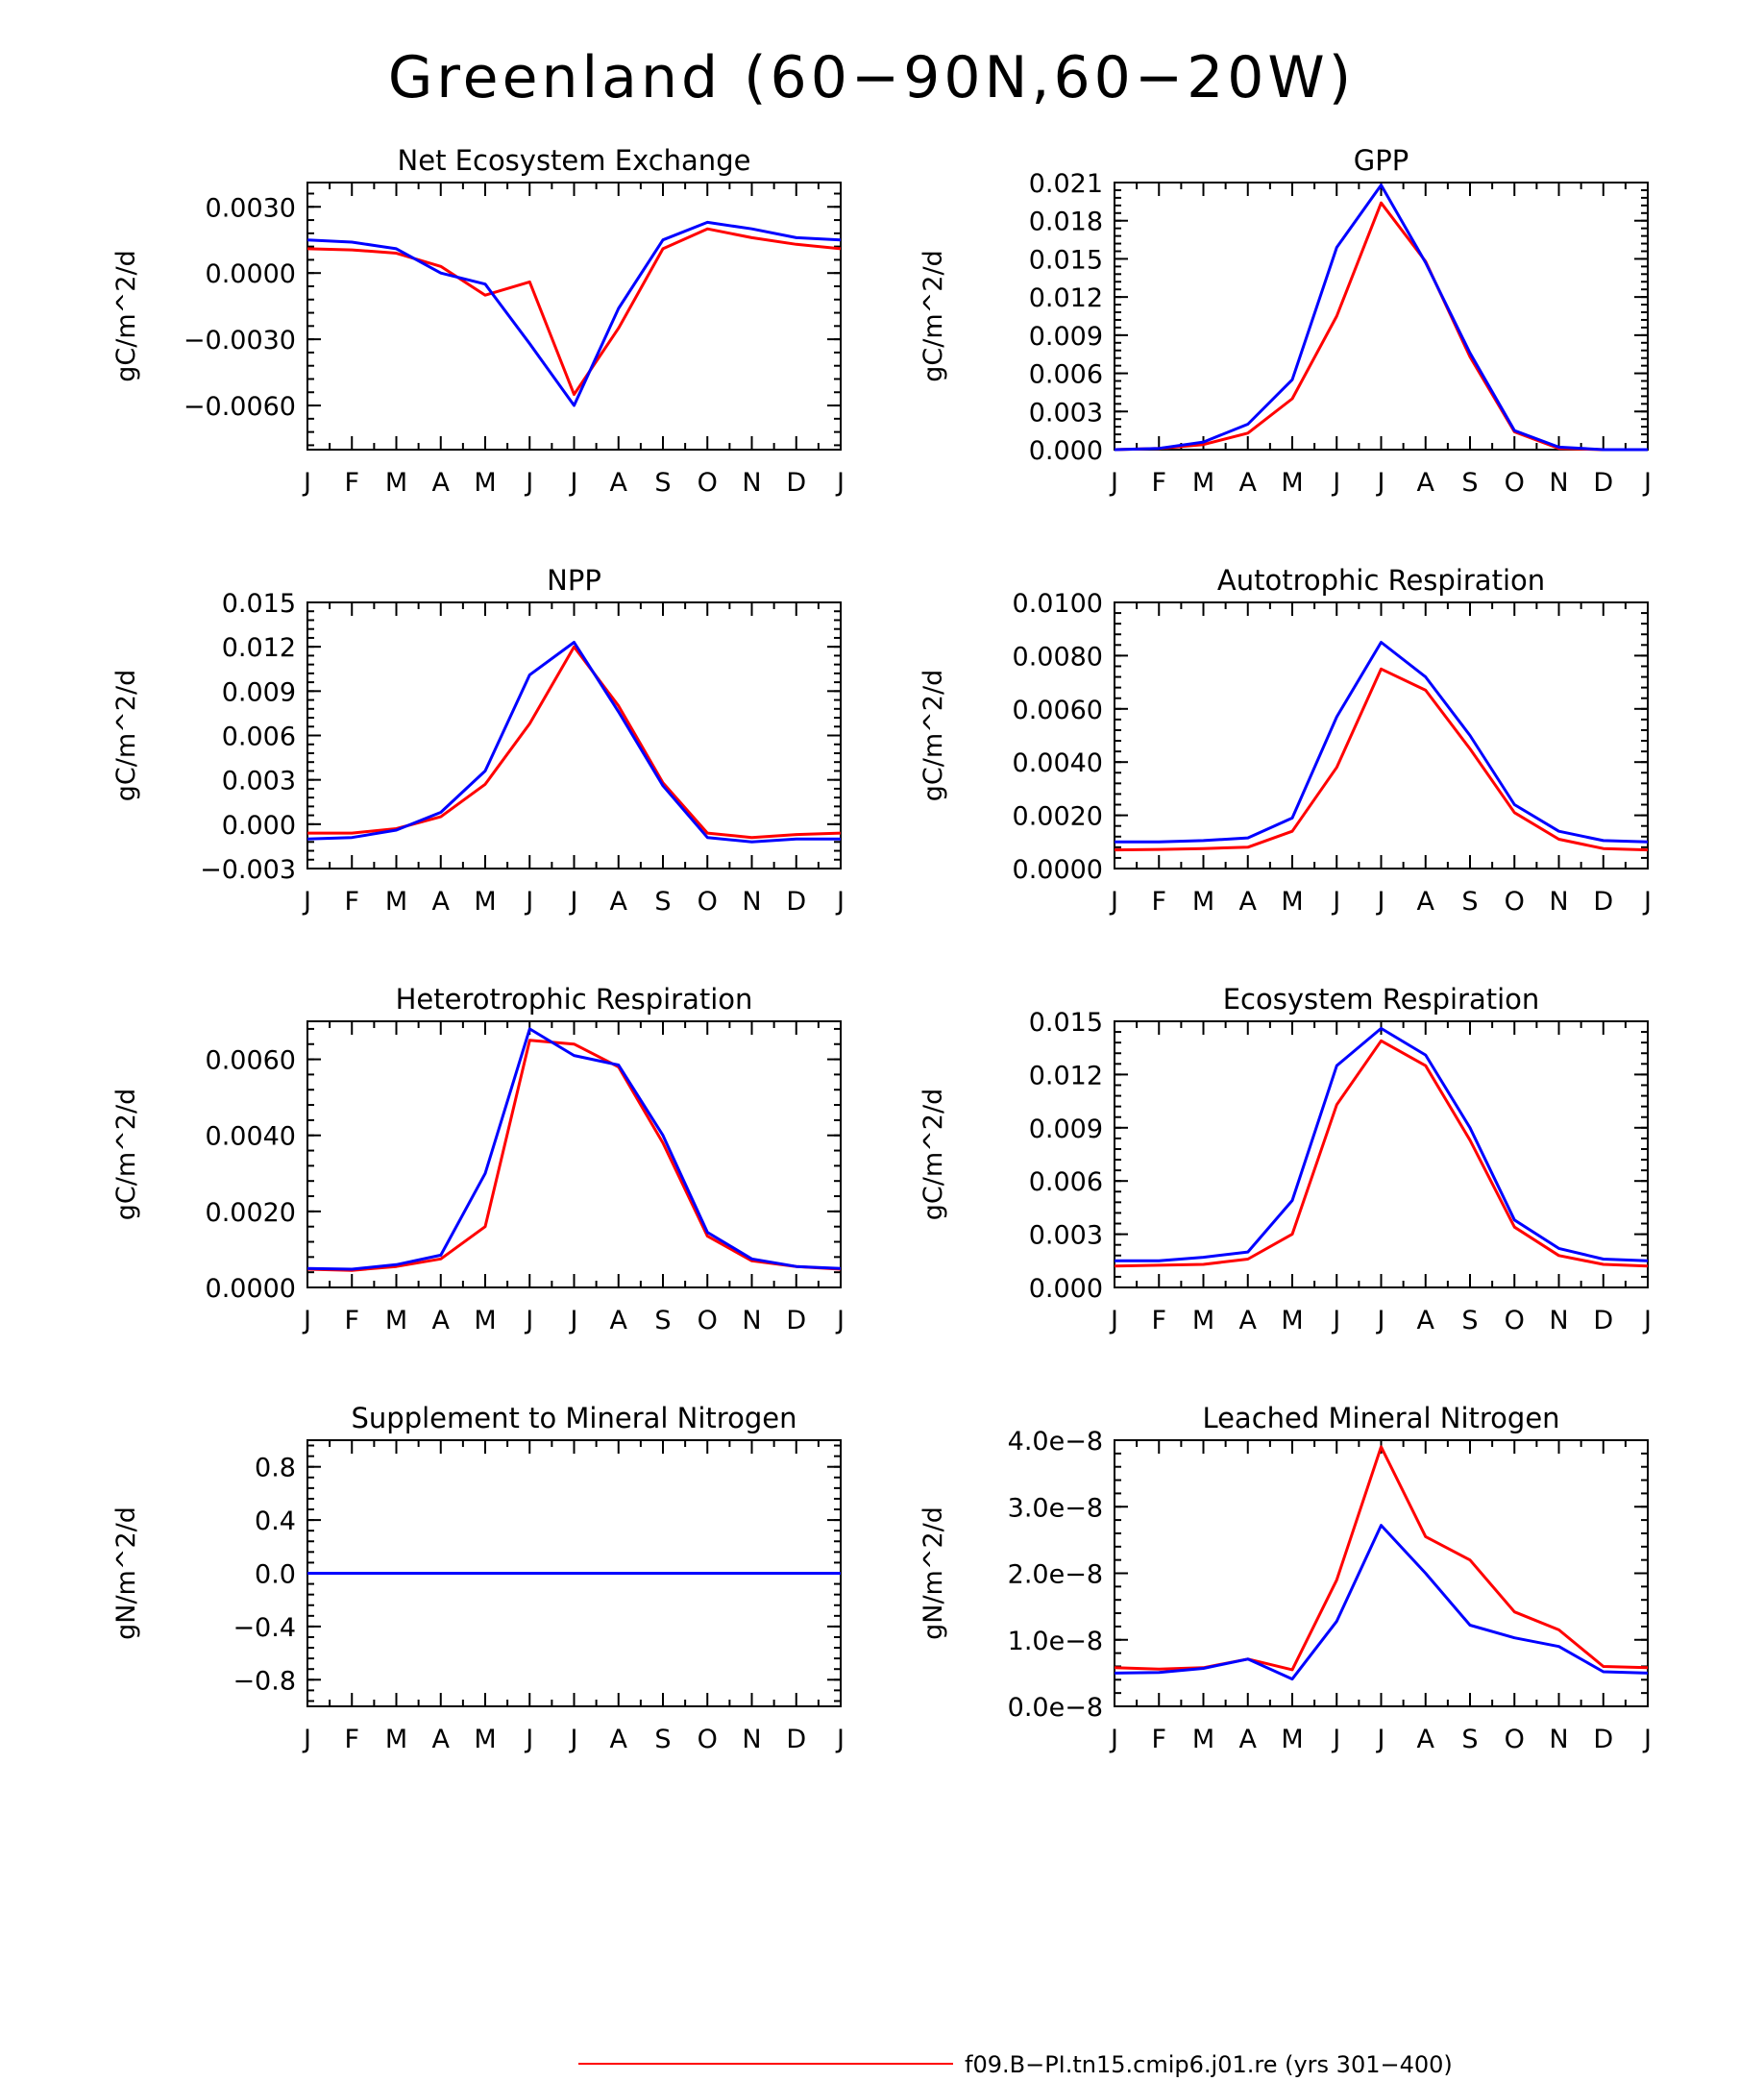 Image resolution: width=1764 pixels, height=2082 pixels. Describe the element at coordinates (1058, 604) in the screenshot. I see `y-tick-label: 0.0100` at that location.